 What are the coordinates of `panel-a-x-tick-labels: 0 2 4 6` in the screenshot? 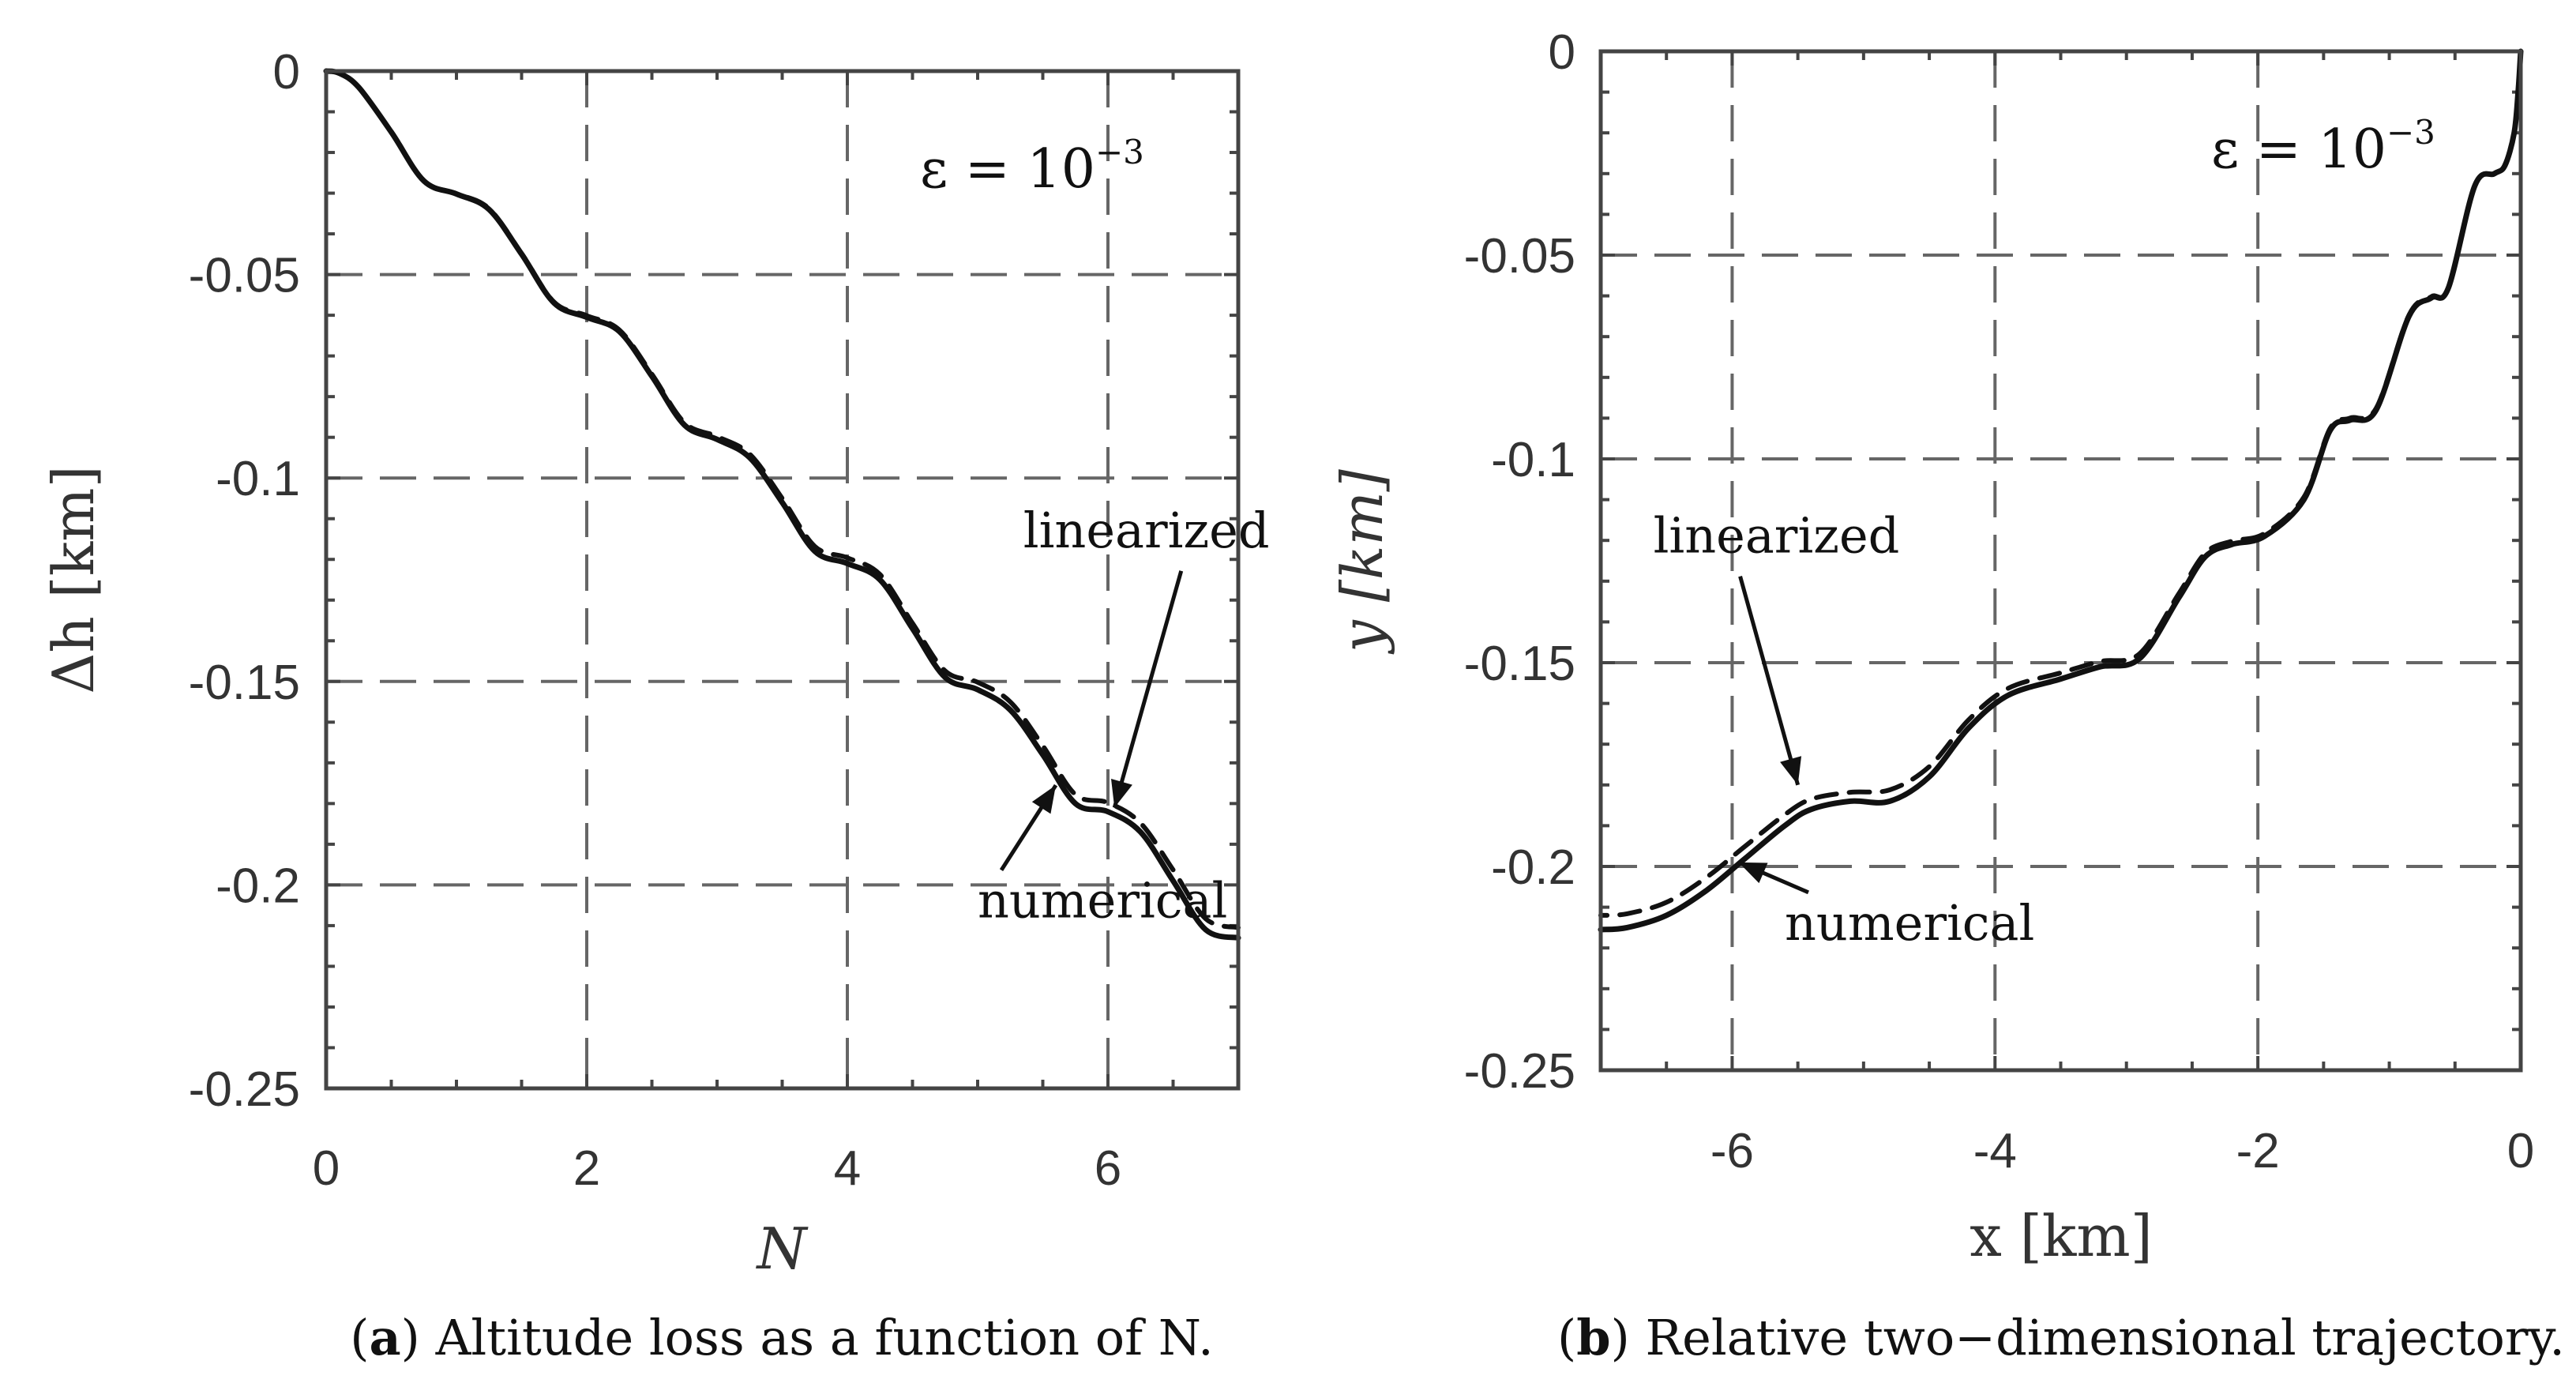 It's located at (717, 1168).